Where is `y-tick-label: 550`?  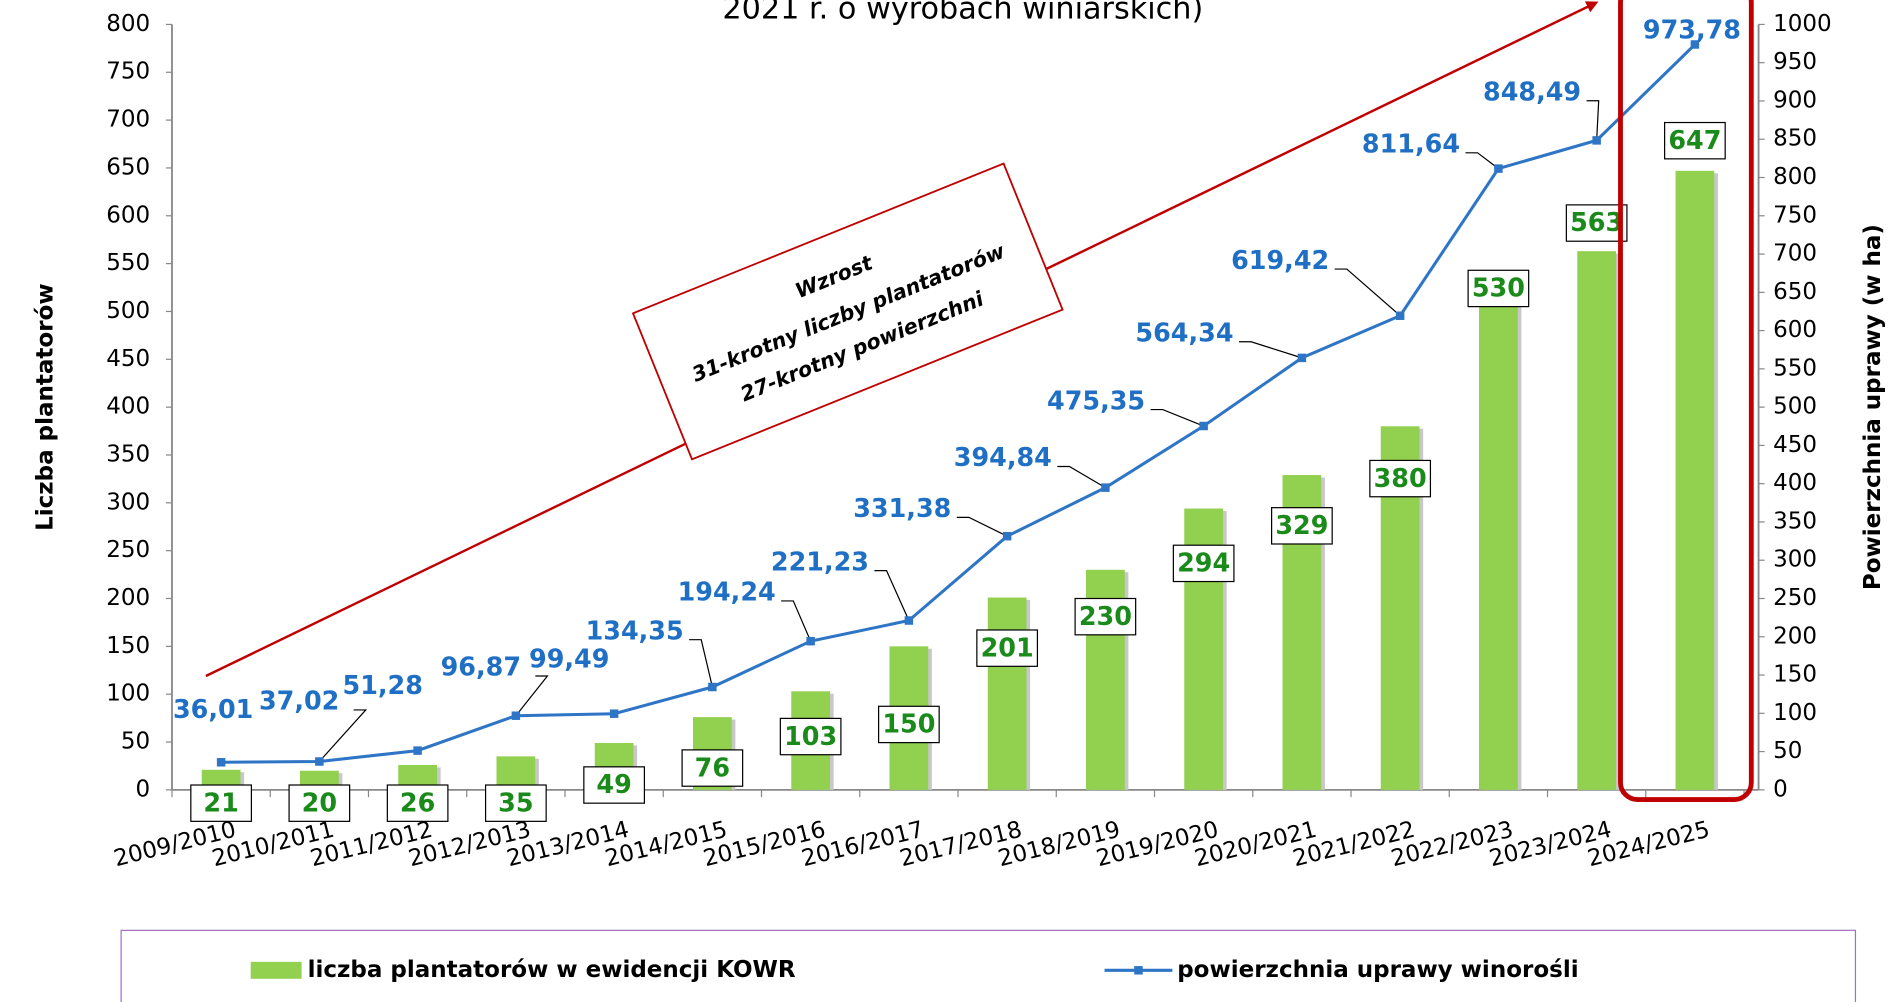
y-tick-label: 550 is located at coordinates (128, 263).